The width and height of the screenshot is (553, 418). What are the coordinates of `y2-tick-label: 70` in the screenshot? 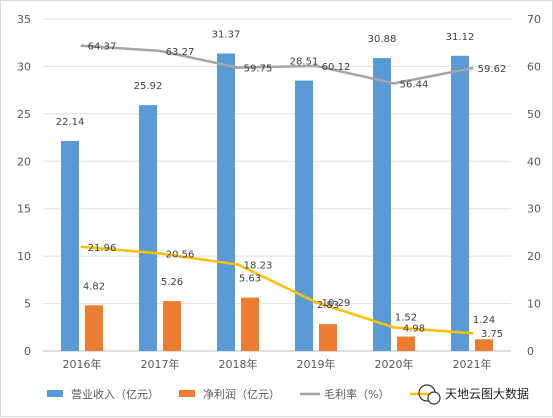 It's located at (534, 19).